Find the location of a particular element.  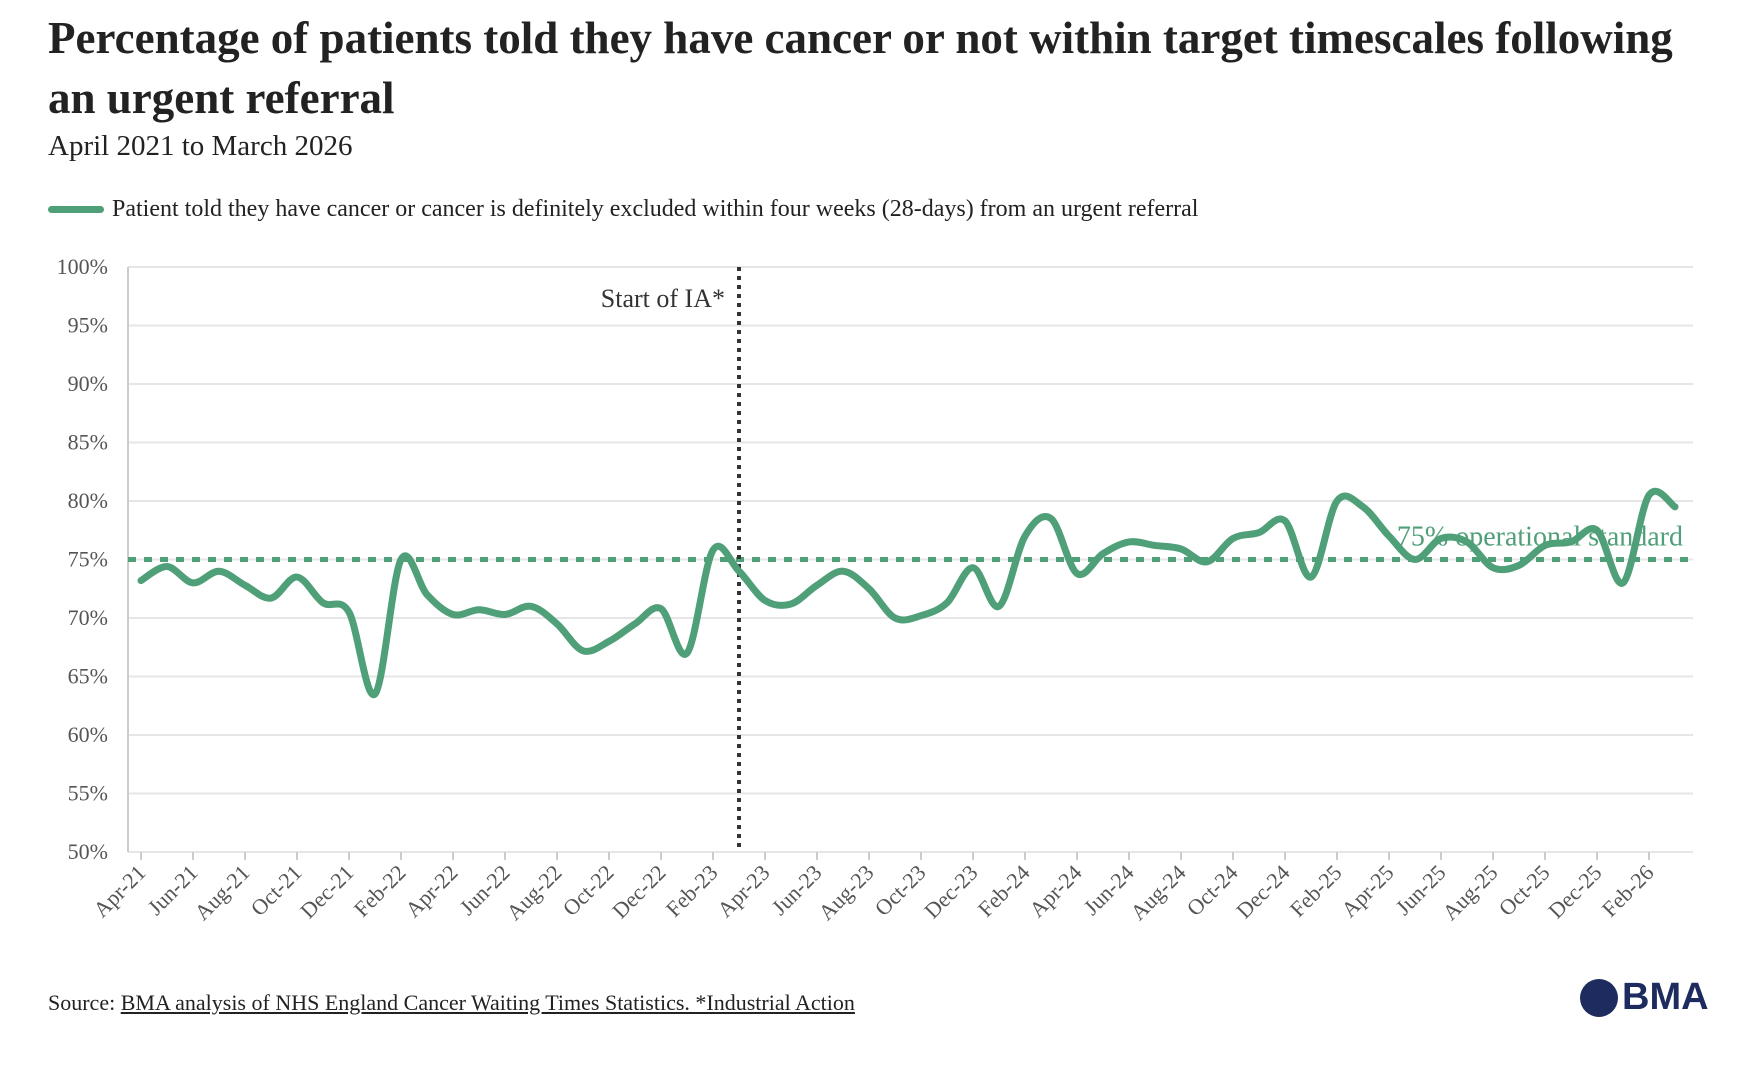

y-tick-label: 50% is located at coordinates (88, 851).